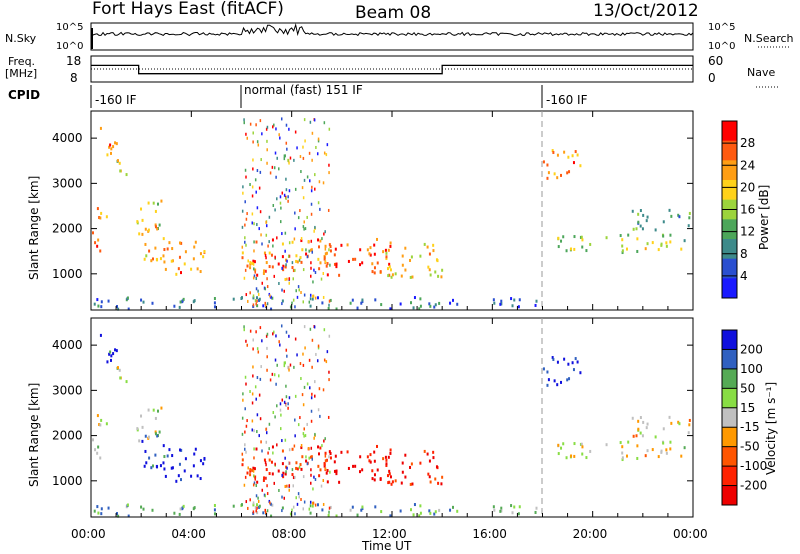 Image resolution: width=800 pixels, height=554 pixels. What do you see at coordinates (67, 274) in the screenshot?
I see `y-tick-label: 1000` at bounding box center [67, 274].